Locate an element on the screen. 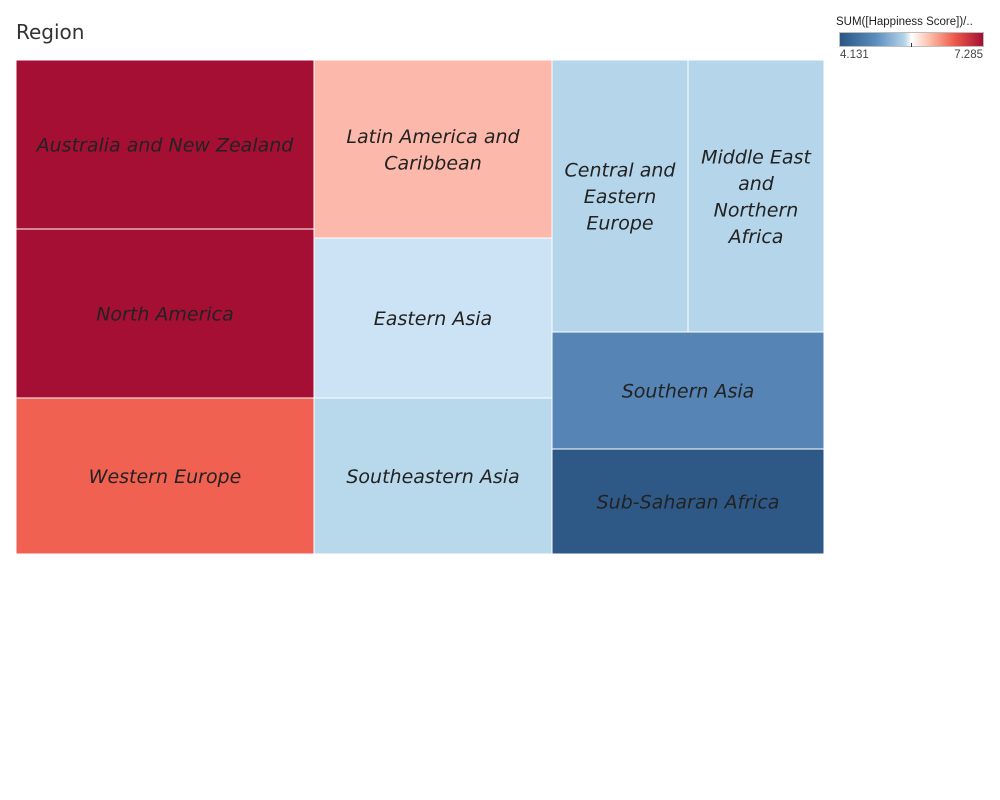 This screenshot has width=1000, height=800. legend-title: SUM([Happiness Score])/.. is located at coordinates (904, 22).